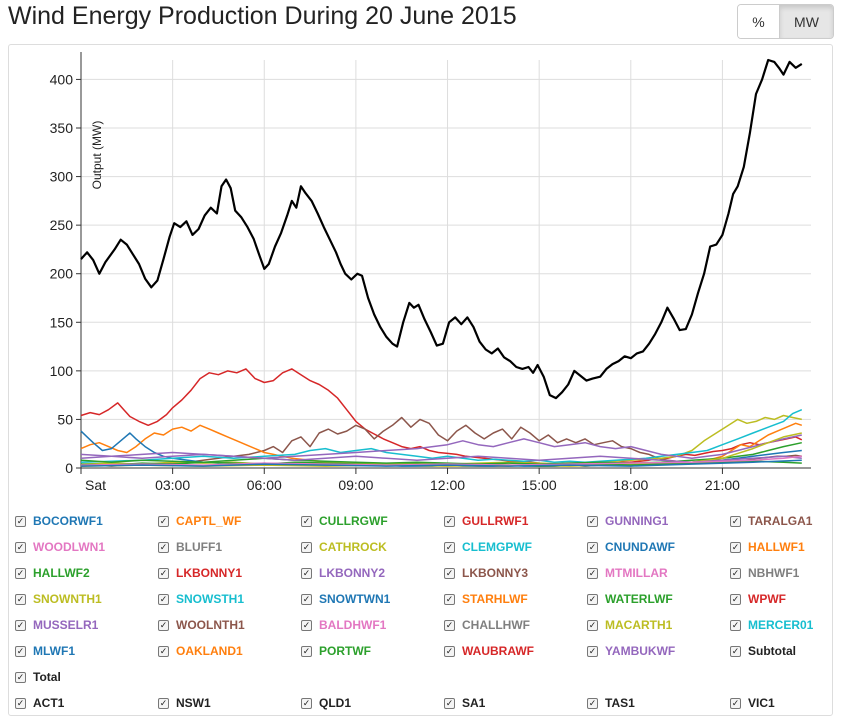 Image resolution: width=843 pixels, height=722 pixels. What do you see at coordinates (38, 677) in the screenshot?
I see `legend-item-total: ✓ Total` at bounding box center [38, 677].